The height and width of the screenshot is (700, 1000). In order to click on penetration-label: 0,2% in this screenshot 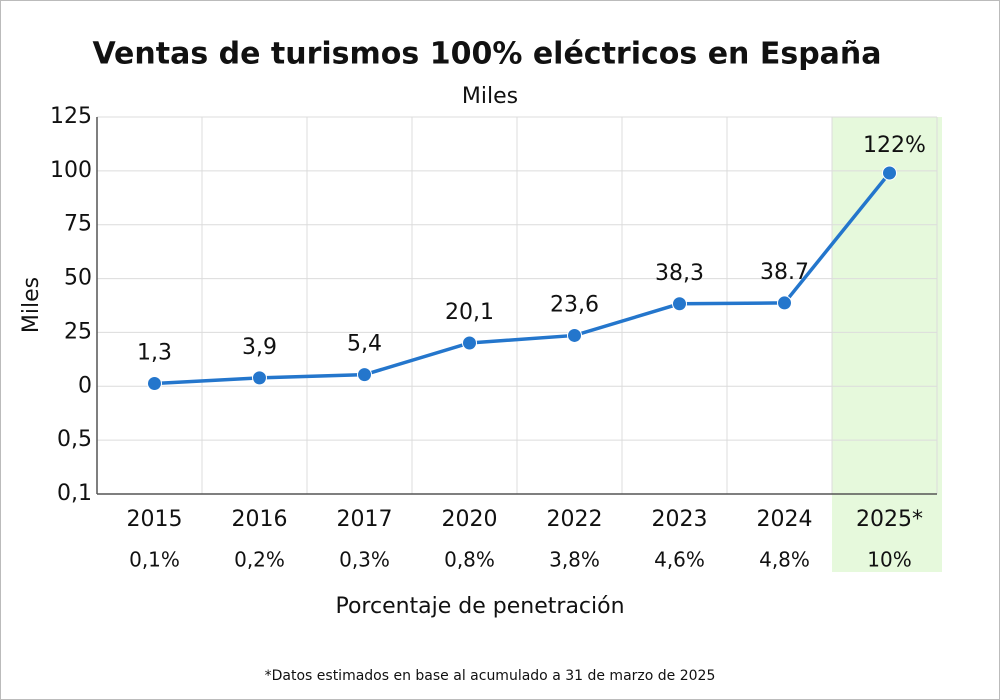, I will do `click(259, 560)`.